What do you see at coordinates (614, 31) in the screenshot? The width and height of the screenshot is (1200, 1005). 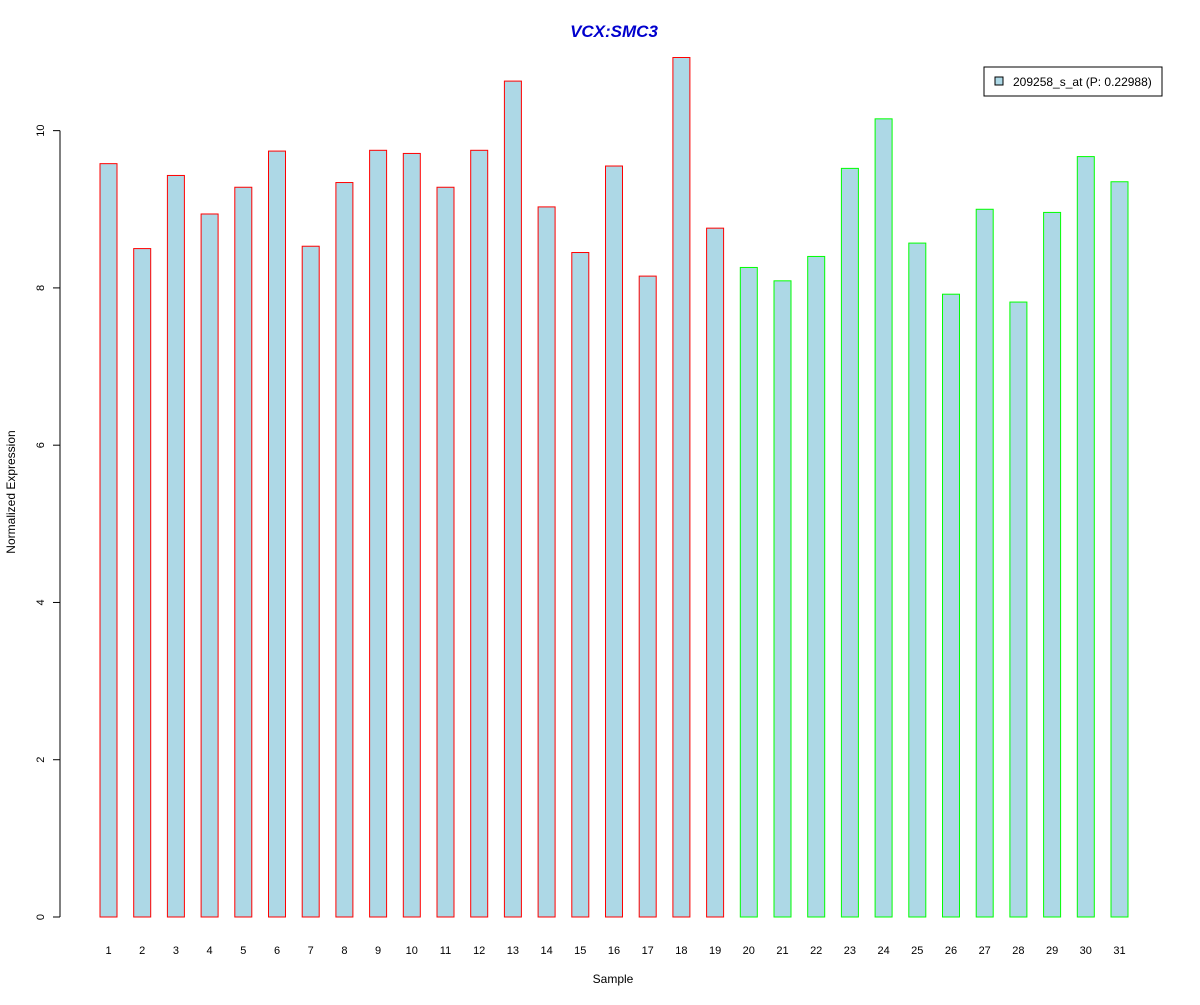 I see `chart-title: VCX:SMC3` at bounding box center [614, 31].